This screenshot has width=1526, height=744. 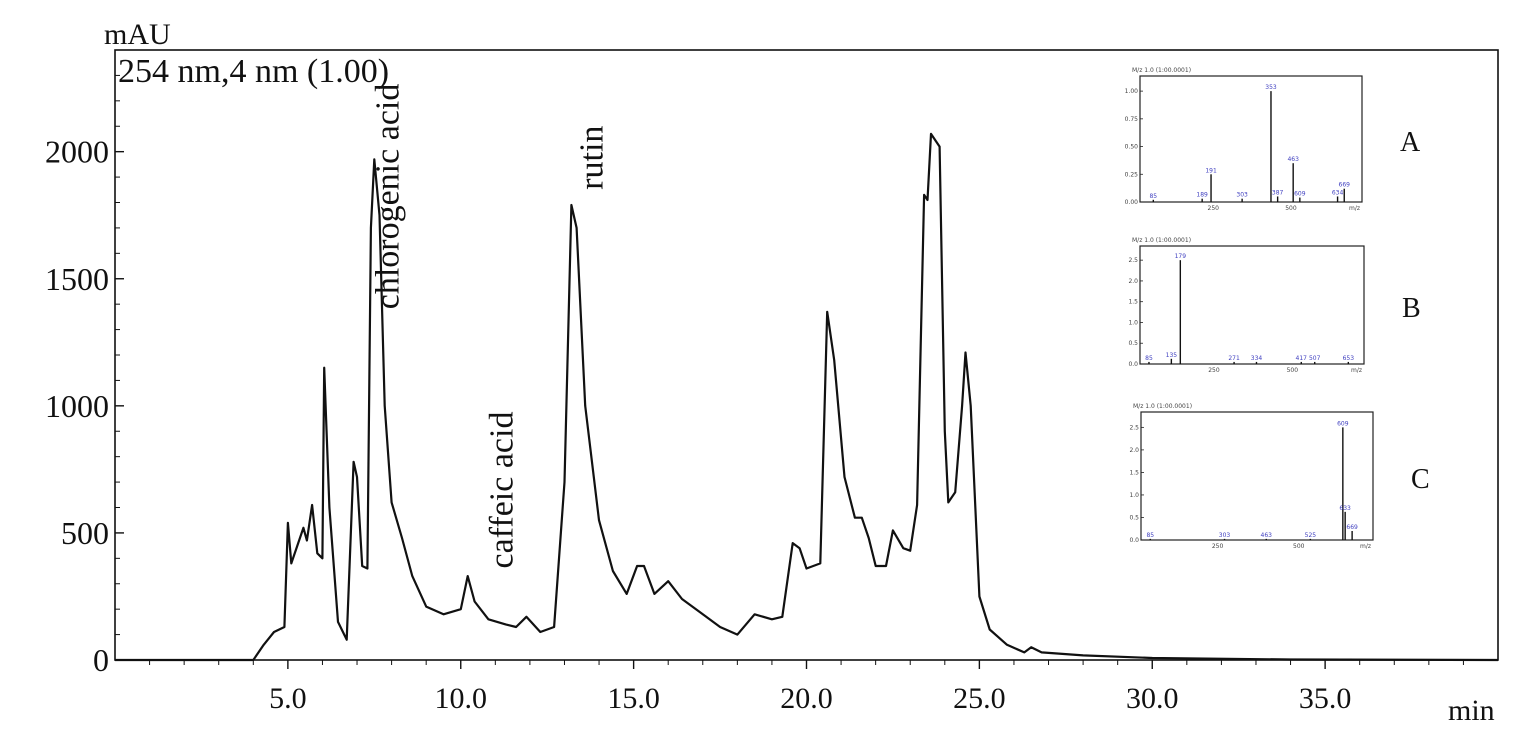 I want to click on ms-peak-label: 507, so click(x=1315, y=358).